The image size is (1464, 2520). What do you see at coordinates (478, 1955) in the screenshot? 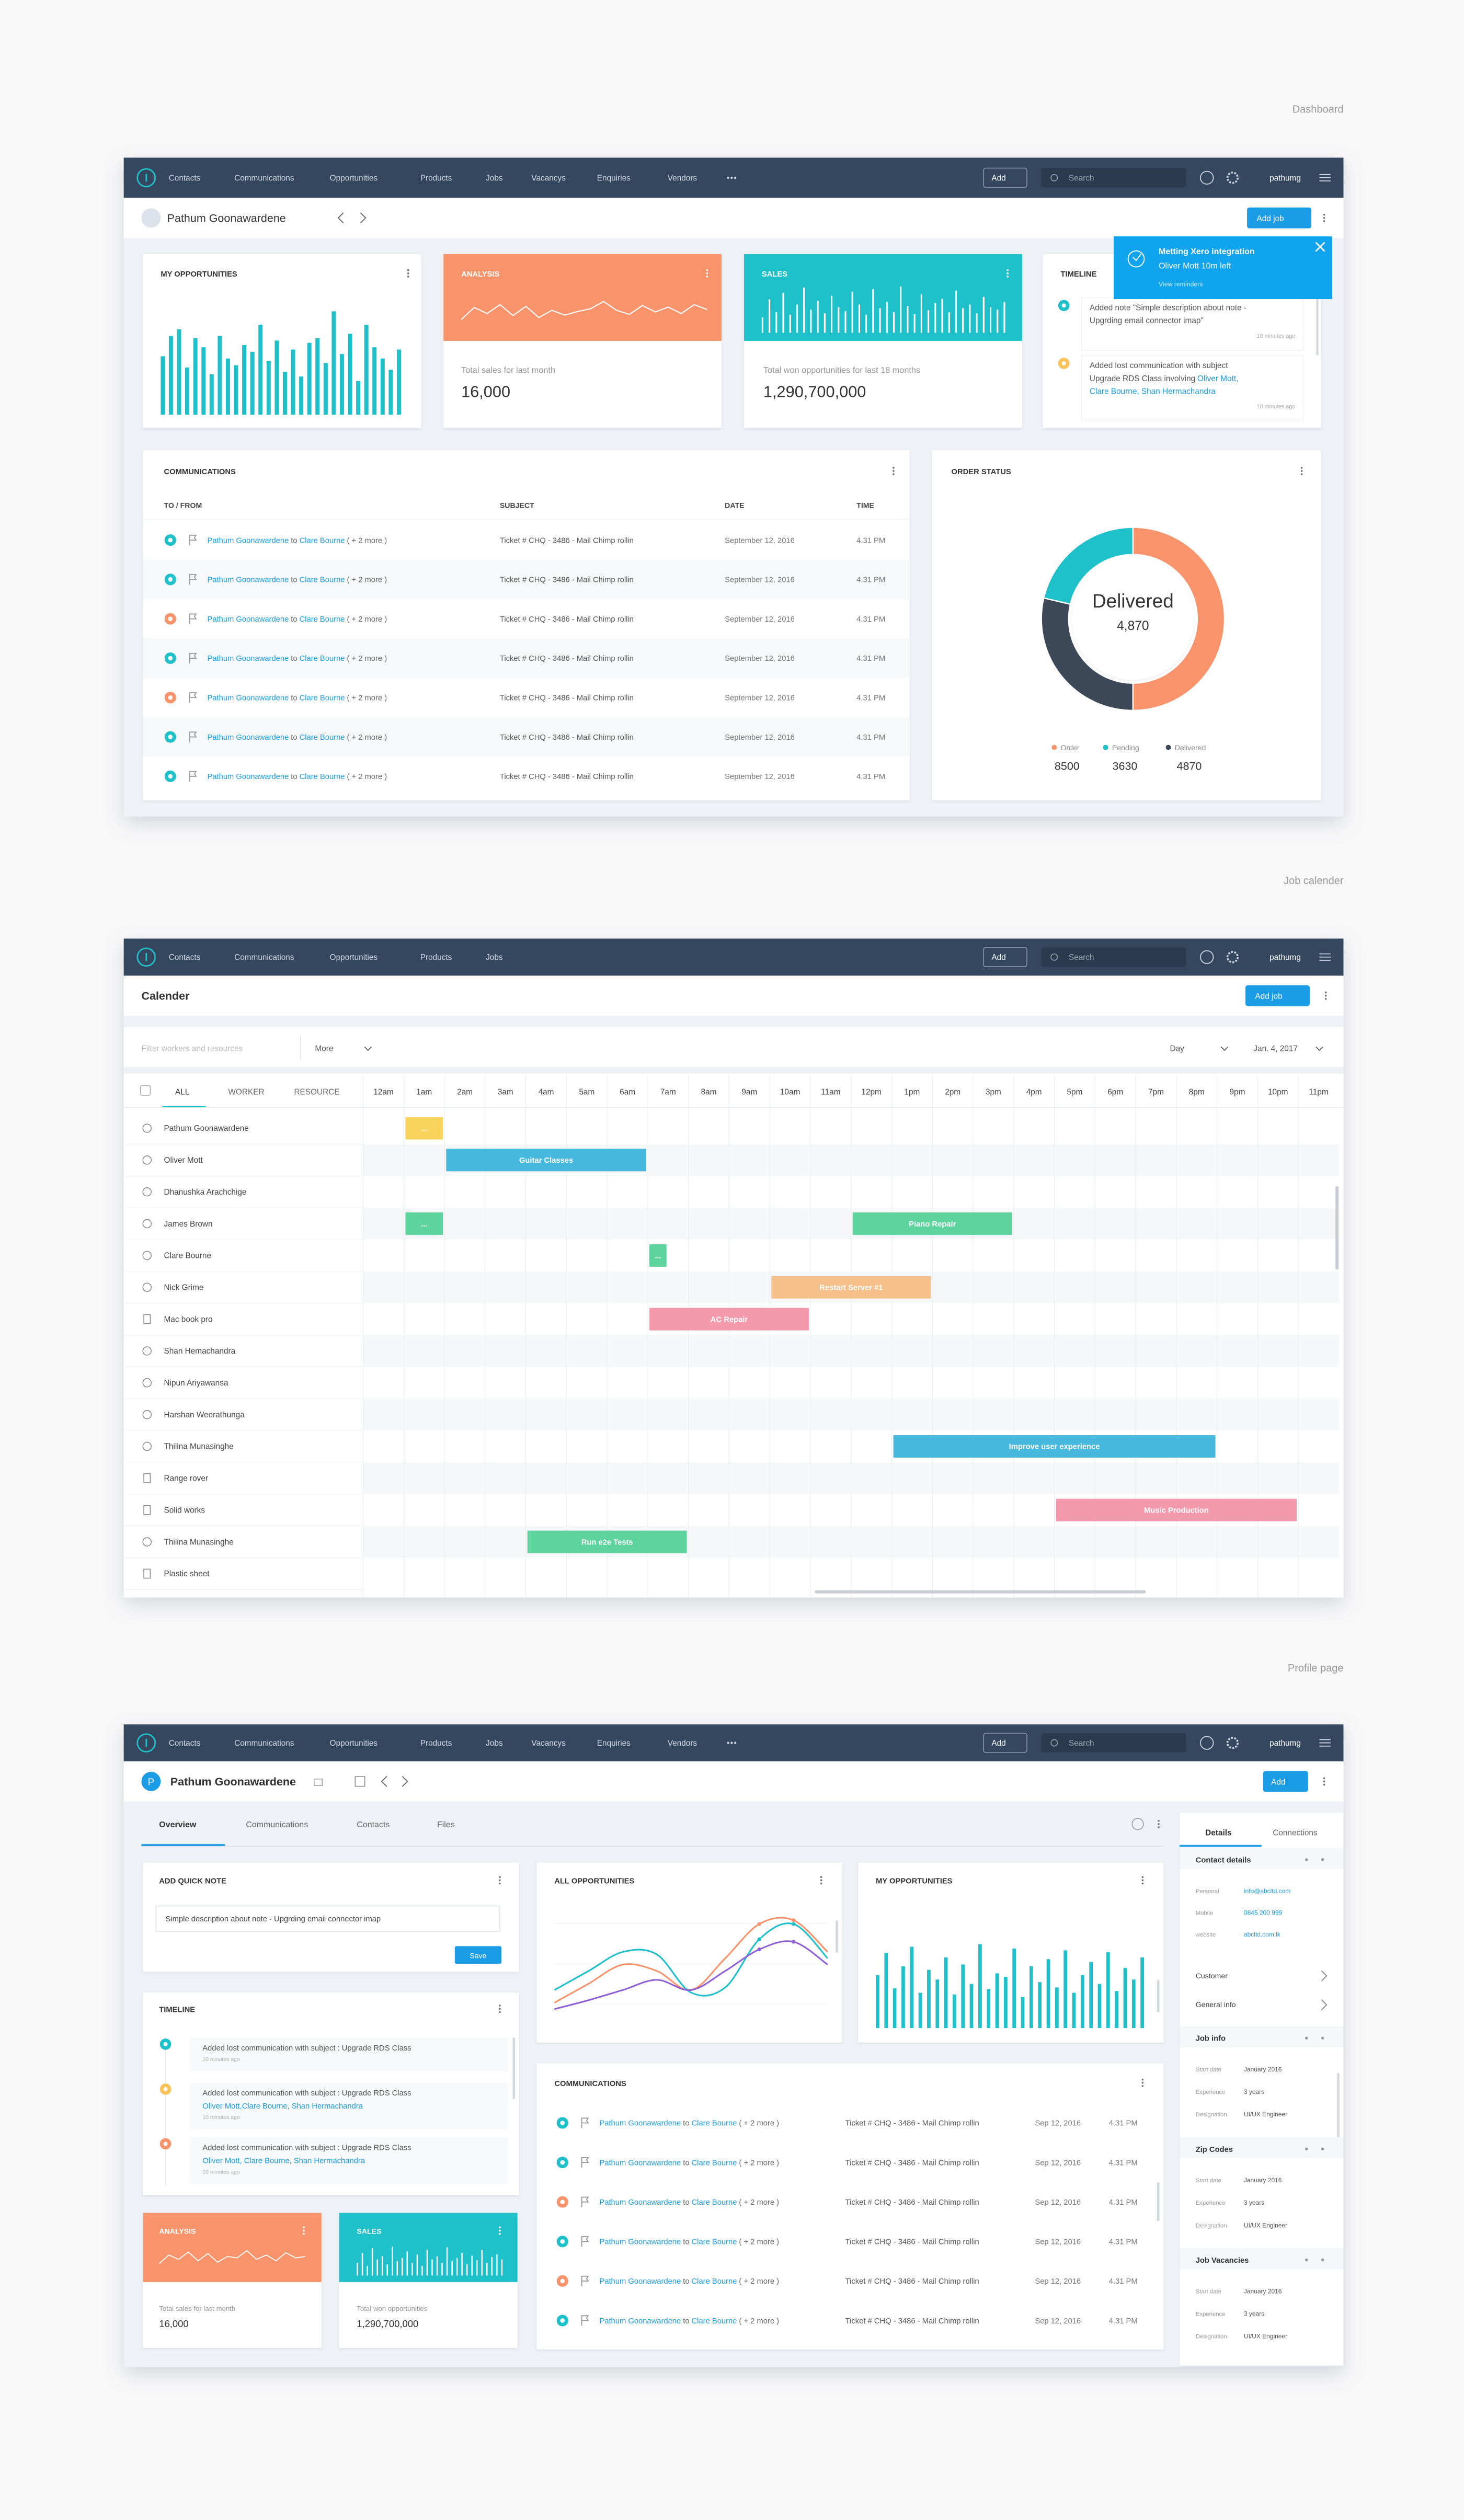
I see `save-button` at bounding box center [478, 1955].